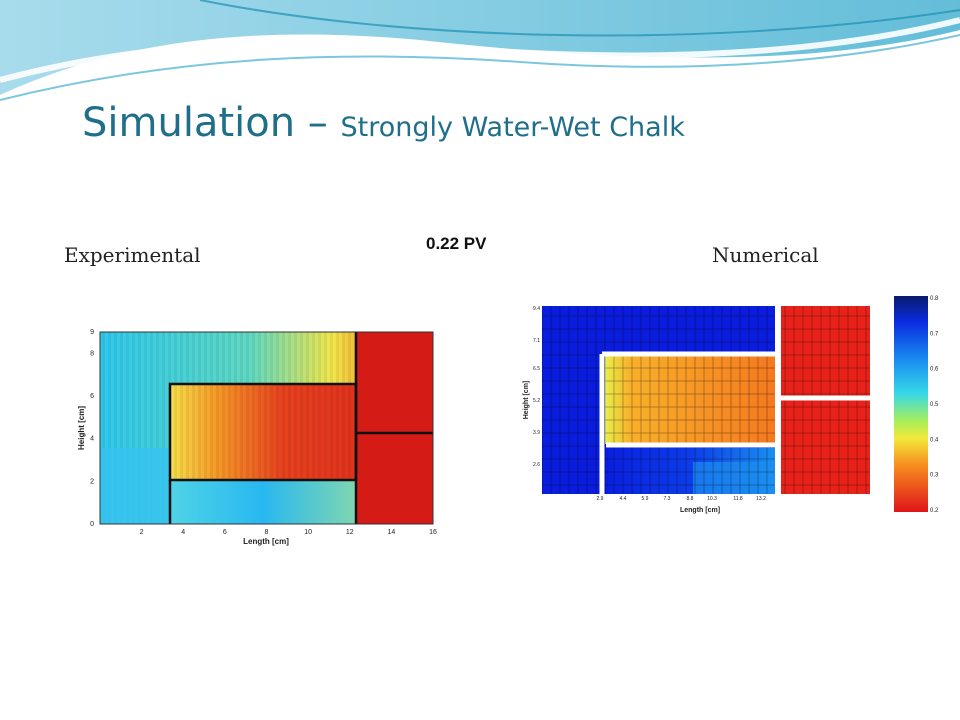 The height and width of the screenshot is (720, 960). What do you see at coordinates (934, 299) in the screenshot?
I see `colorbar-tick: 0.8` at bounding box center [934, 299].